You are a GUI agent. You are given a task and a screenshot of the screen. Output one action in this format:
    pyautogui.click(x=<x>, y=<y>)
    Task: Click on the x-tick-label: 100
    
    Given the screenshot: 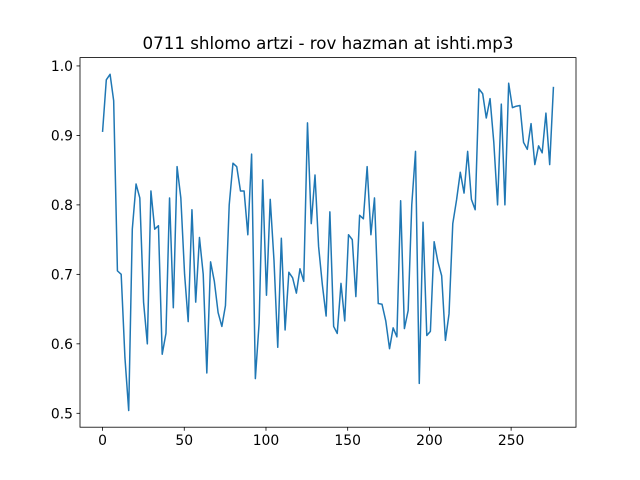 What is the action you would take?
    pyautogui.click(x=266, y=441)
    